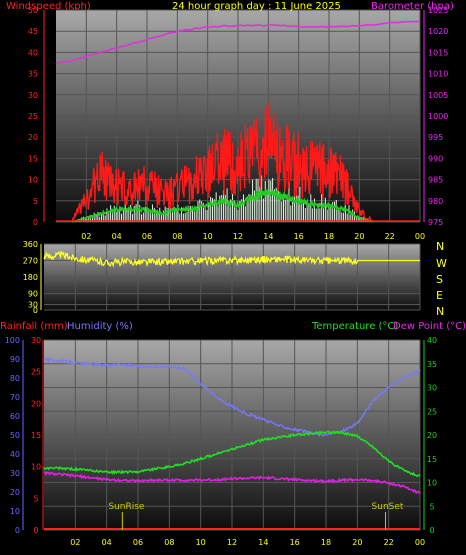  I want to click on rainfall-axis-title: Rainfall (mm), so click(34, 326).